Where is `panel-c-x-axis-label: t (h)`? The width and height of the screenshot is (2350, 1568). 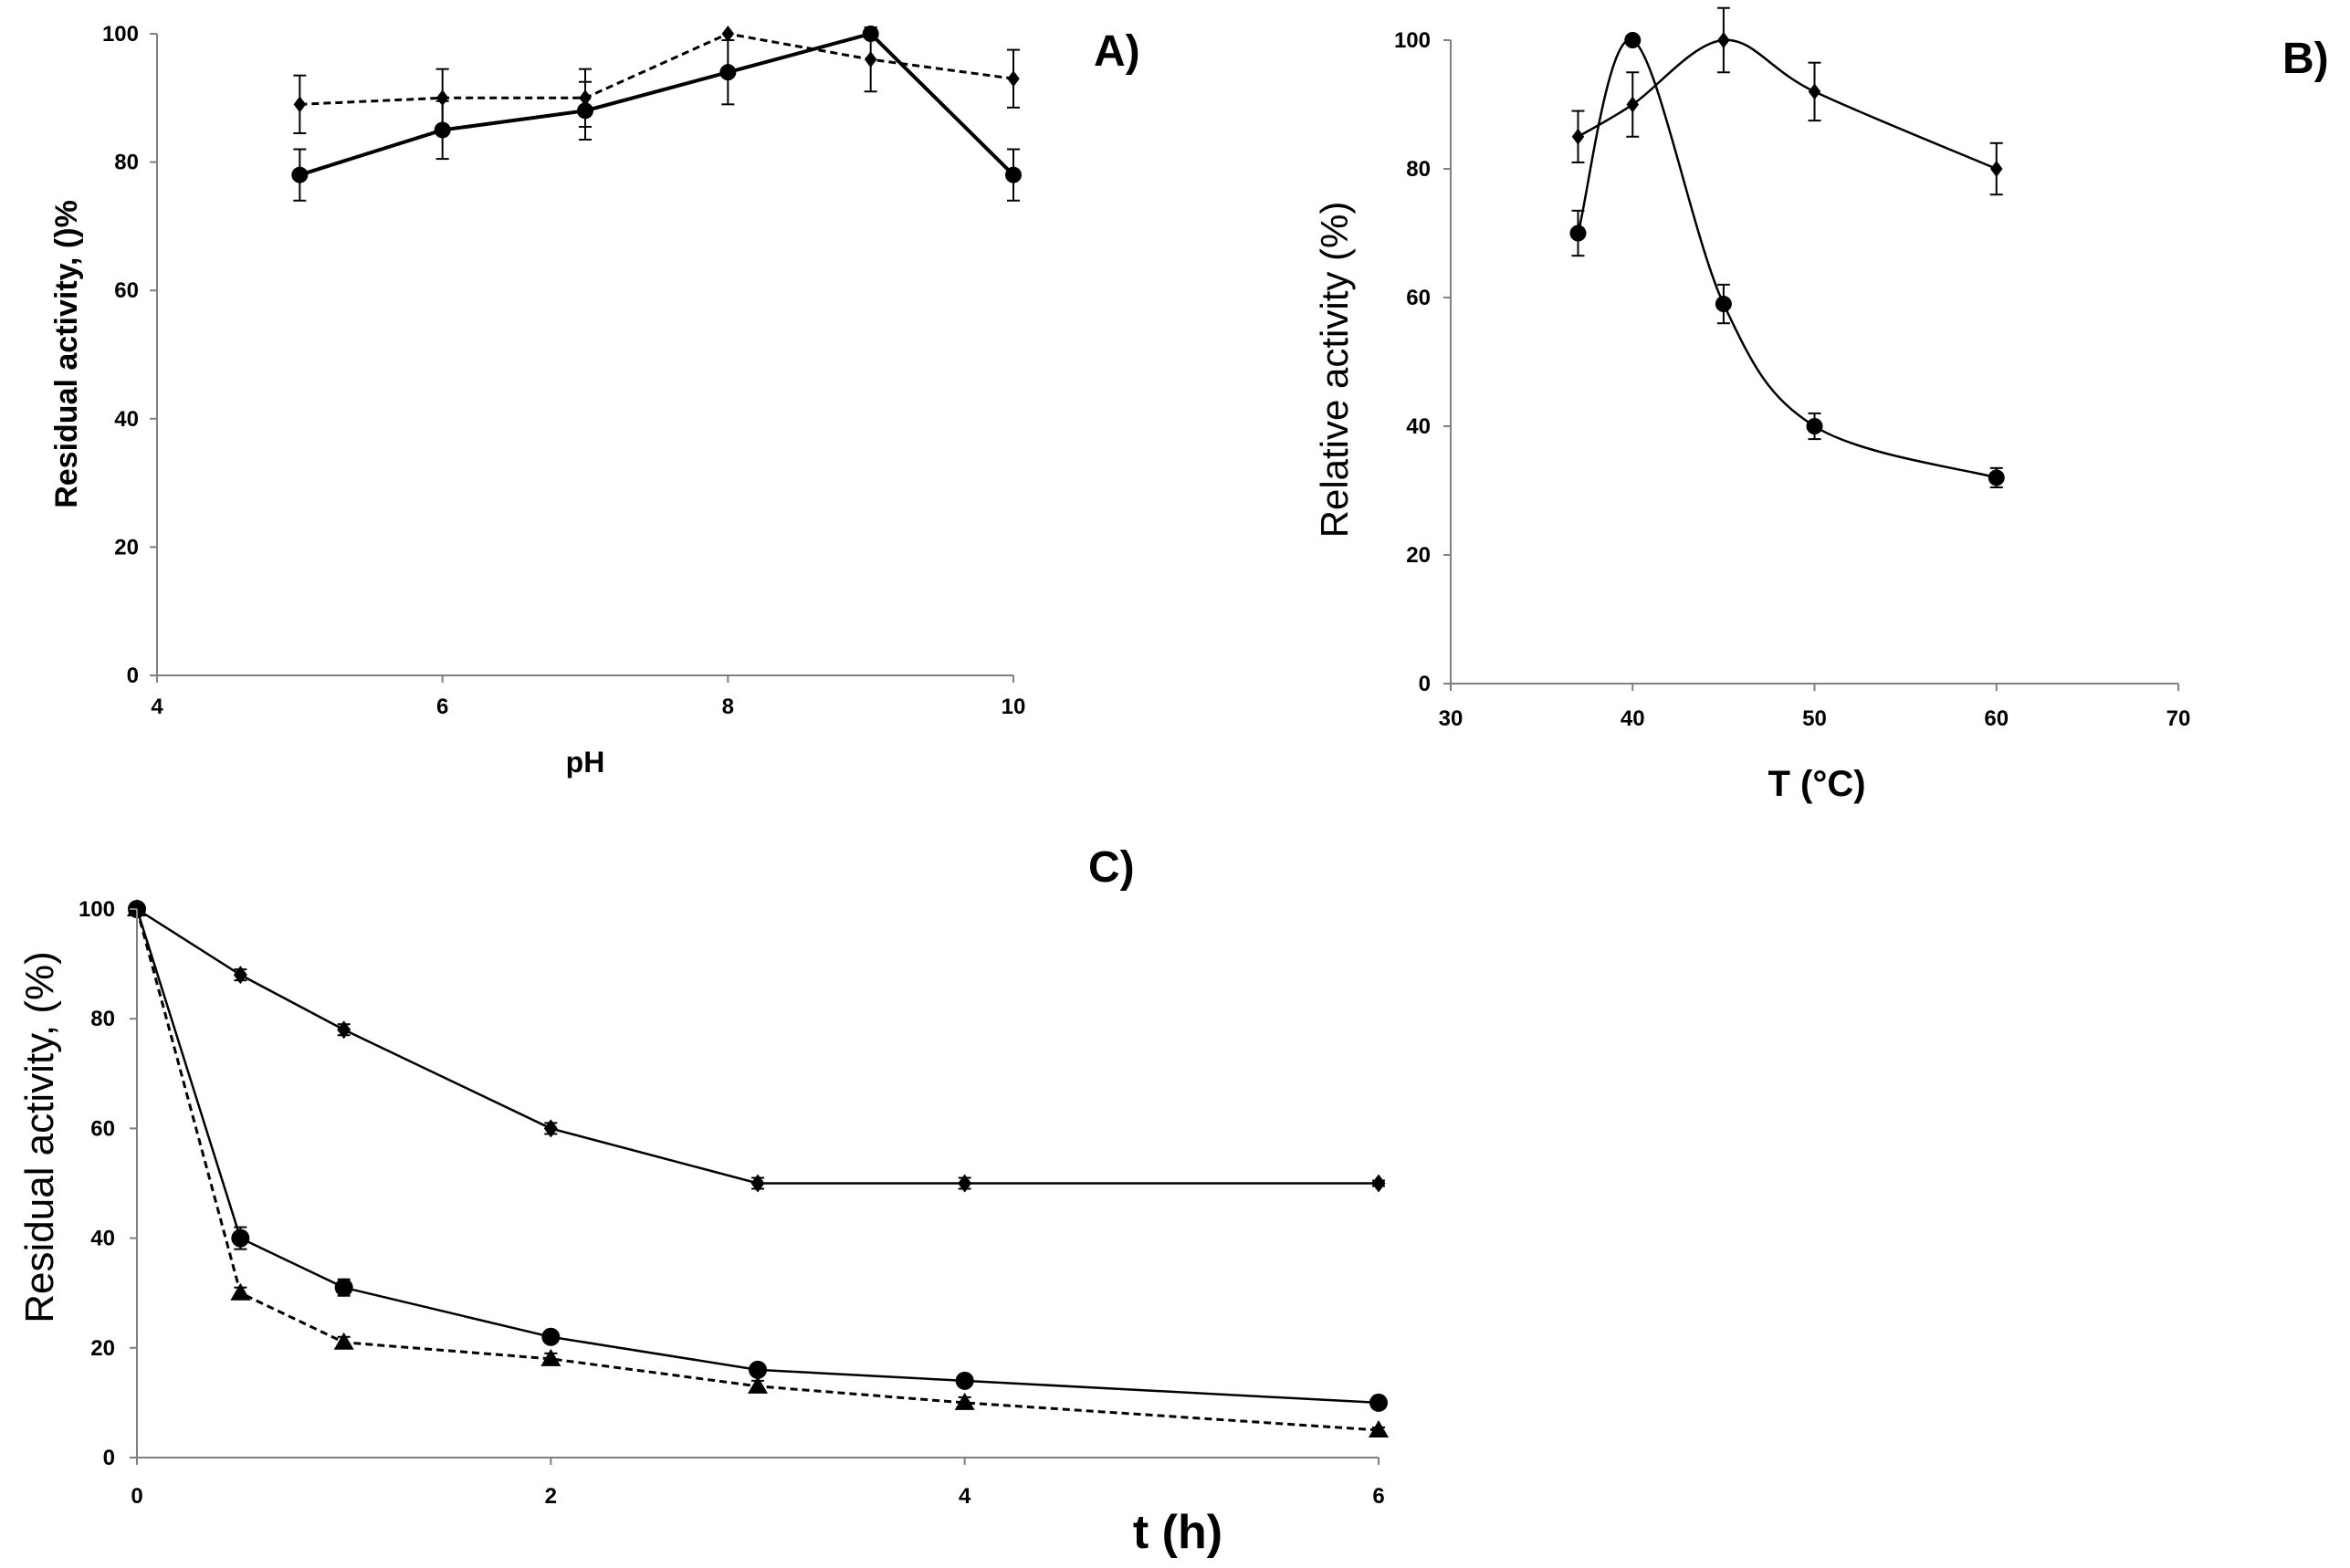 panel-c-x-axis-label: t (h) is located at coordinates (1177, 1533).